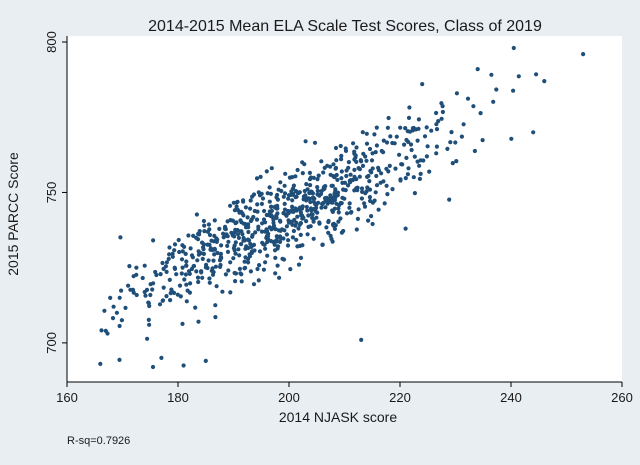  I want to click on x-tick-label: 200, so click(289, 397).